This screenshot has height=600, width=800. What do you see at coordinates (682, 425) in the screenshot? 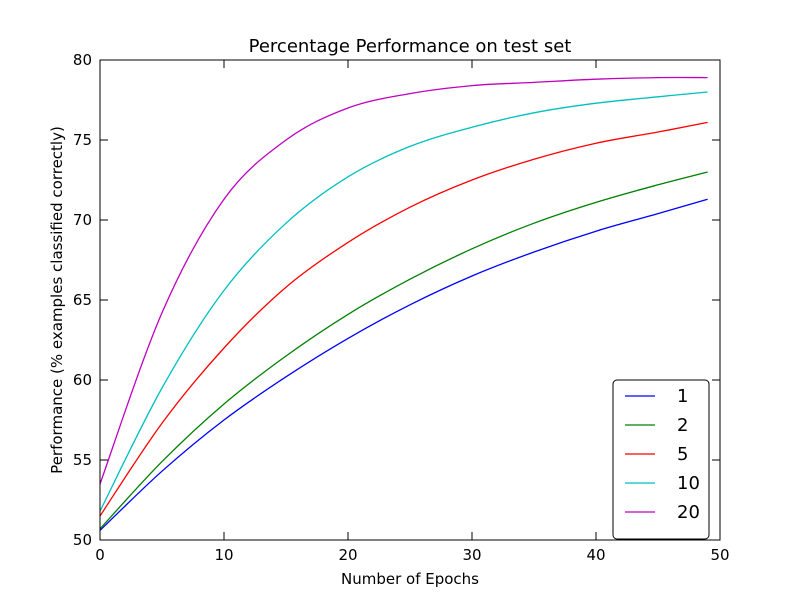
I see `legend-label-2: 2` at bounding box center [682, 425].